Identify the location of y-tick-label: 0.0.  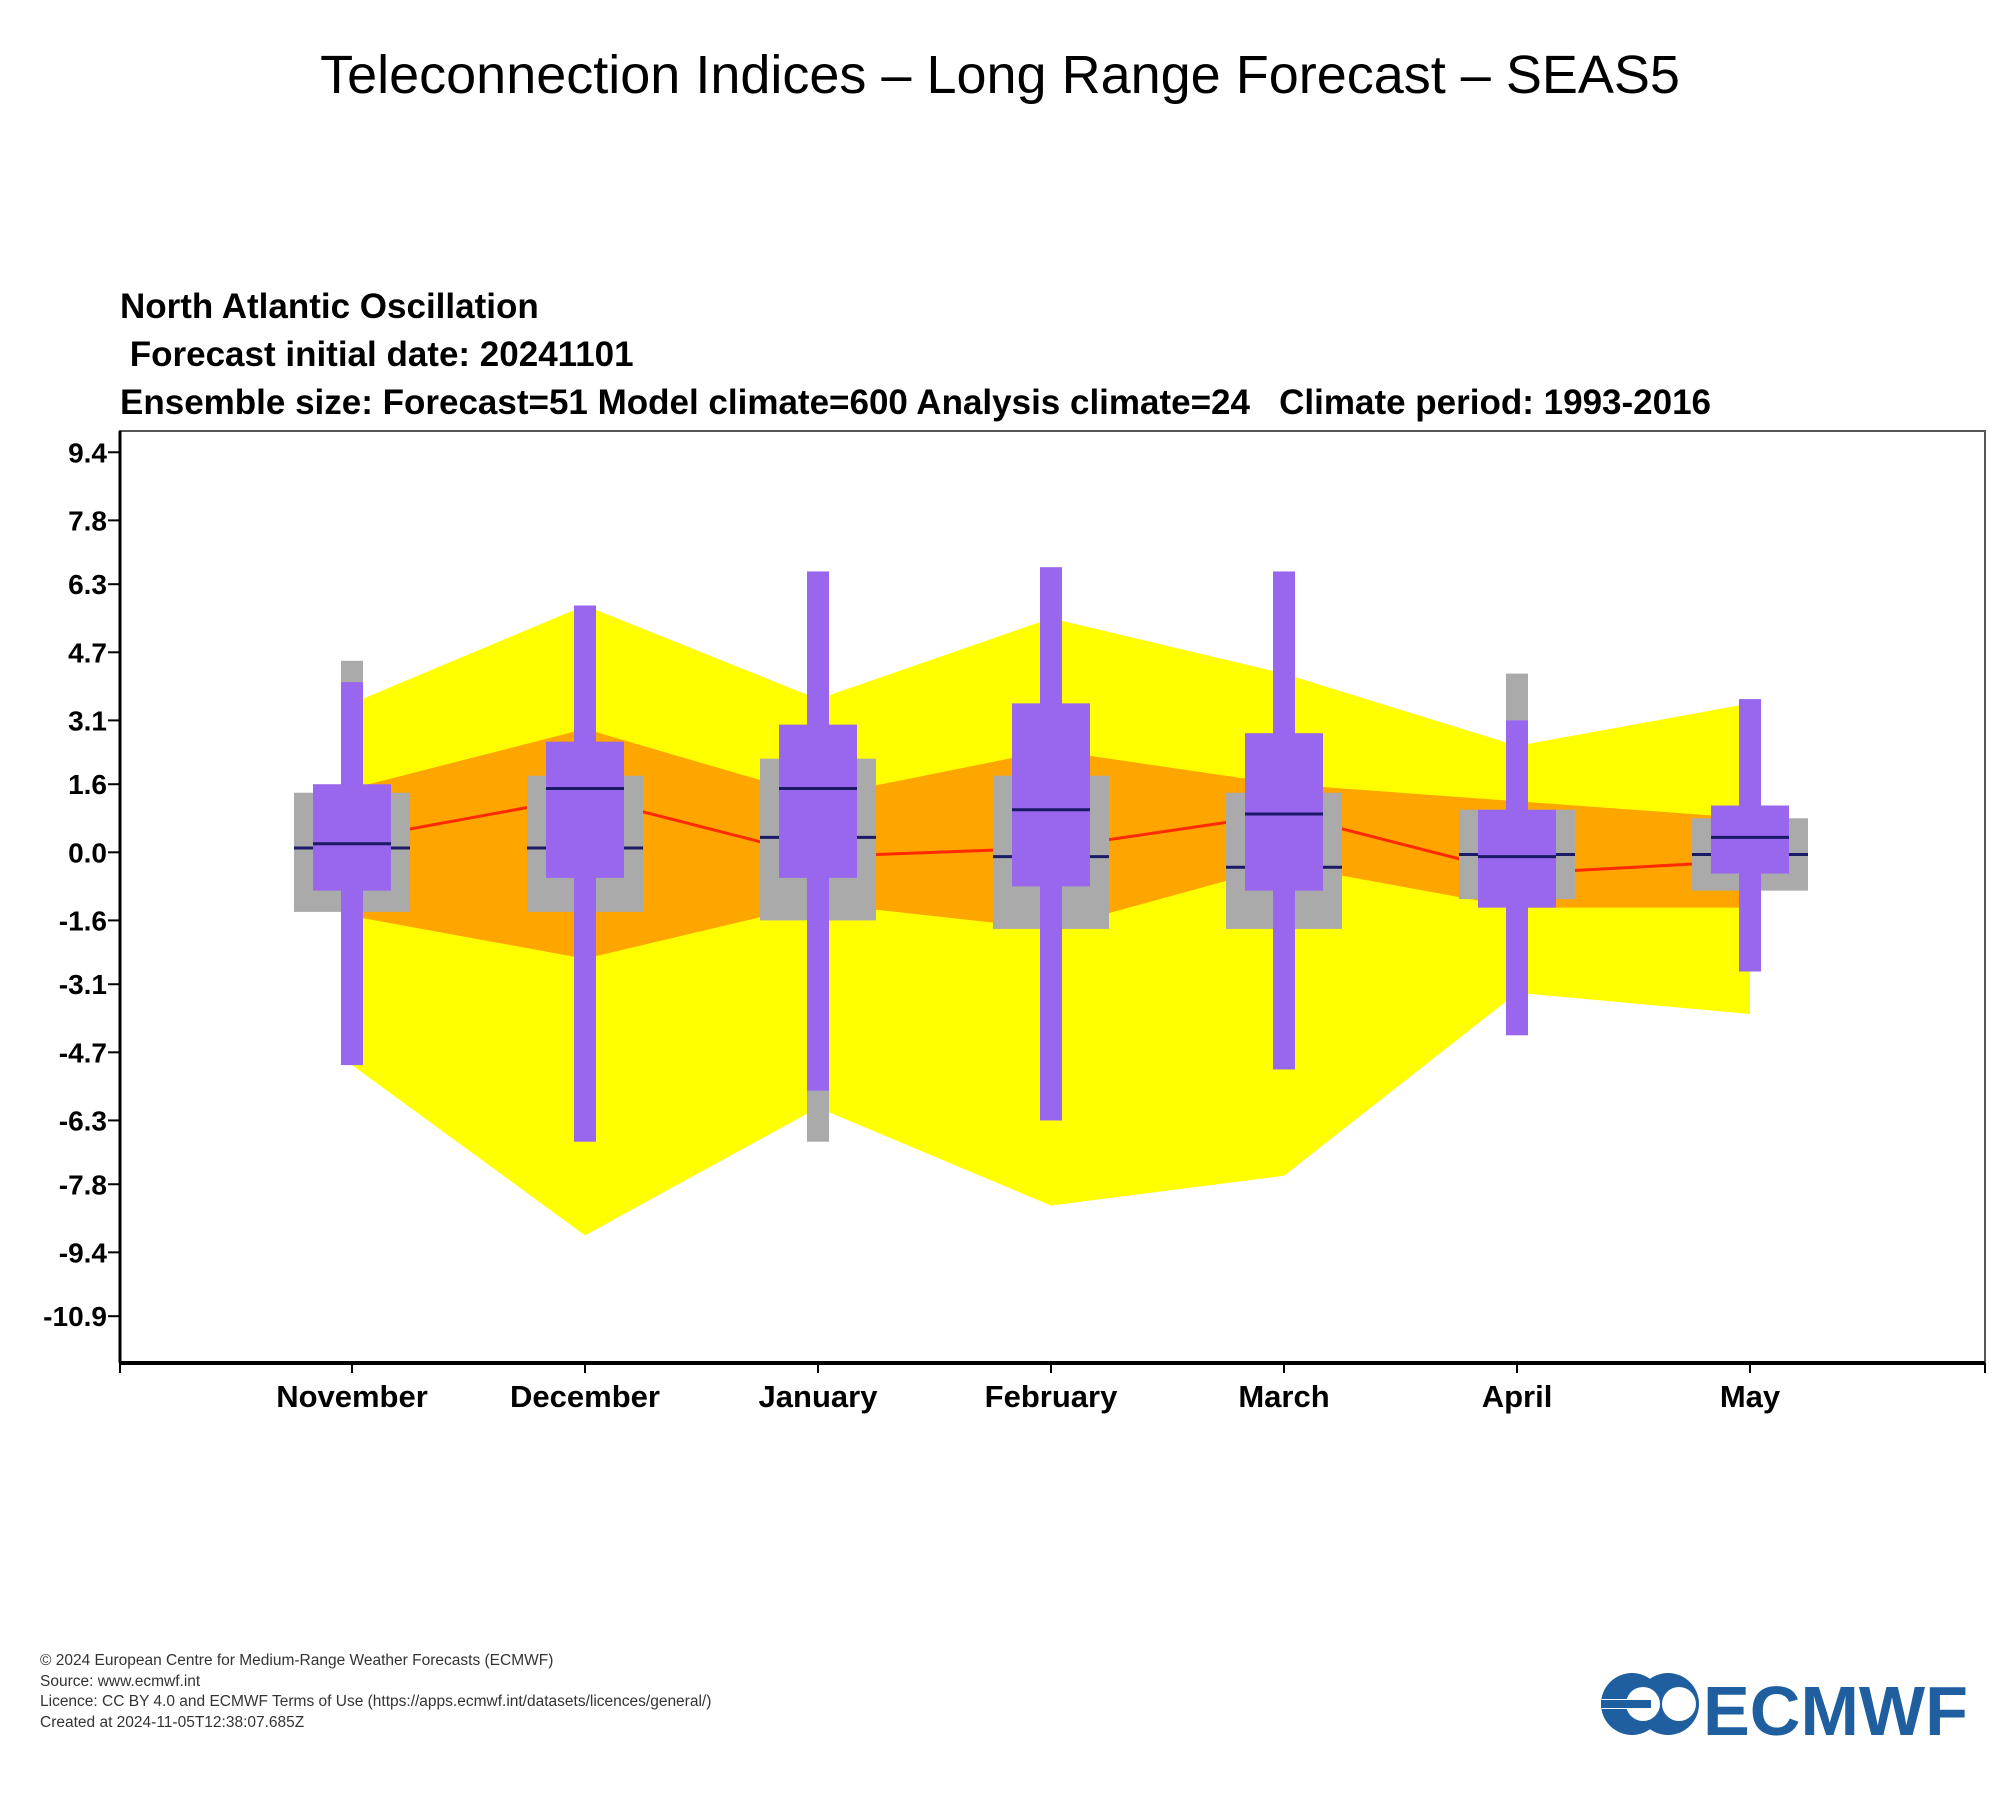
(87, 852).